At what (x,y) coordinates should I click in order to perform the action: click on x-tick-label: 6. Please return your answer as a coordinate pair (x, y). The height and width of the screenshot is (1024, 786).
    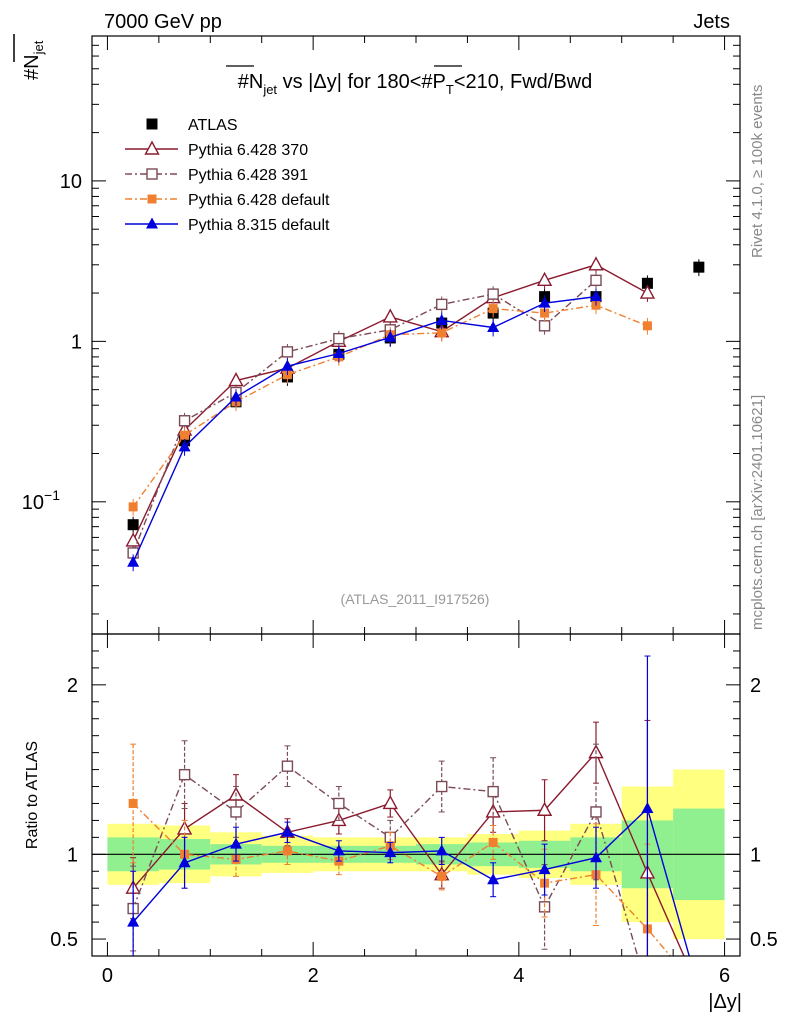
    Looking at the image, I should click on (724, 976).